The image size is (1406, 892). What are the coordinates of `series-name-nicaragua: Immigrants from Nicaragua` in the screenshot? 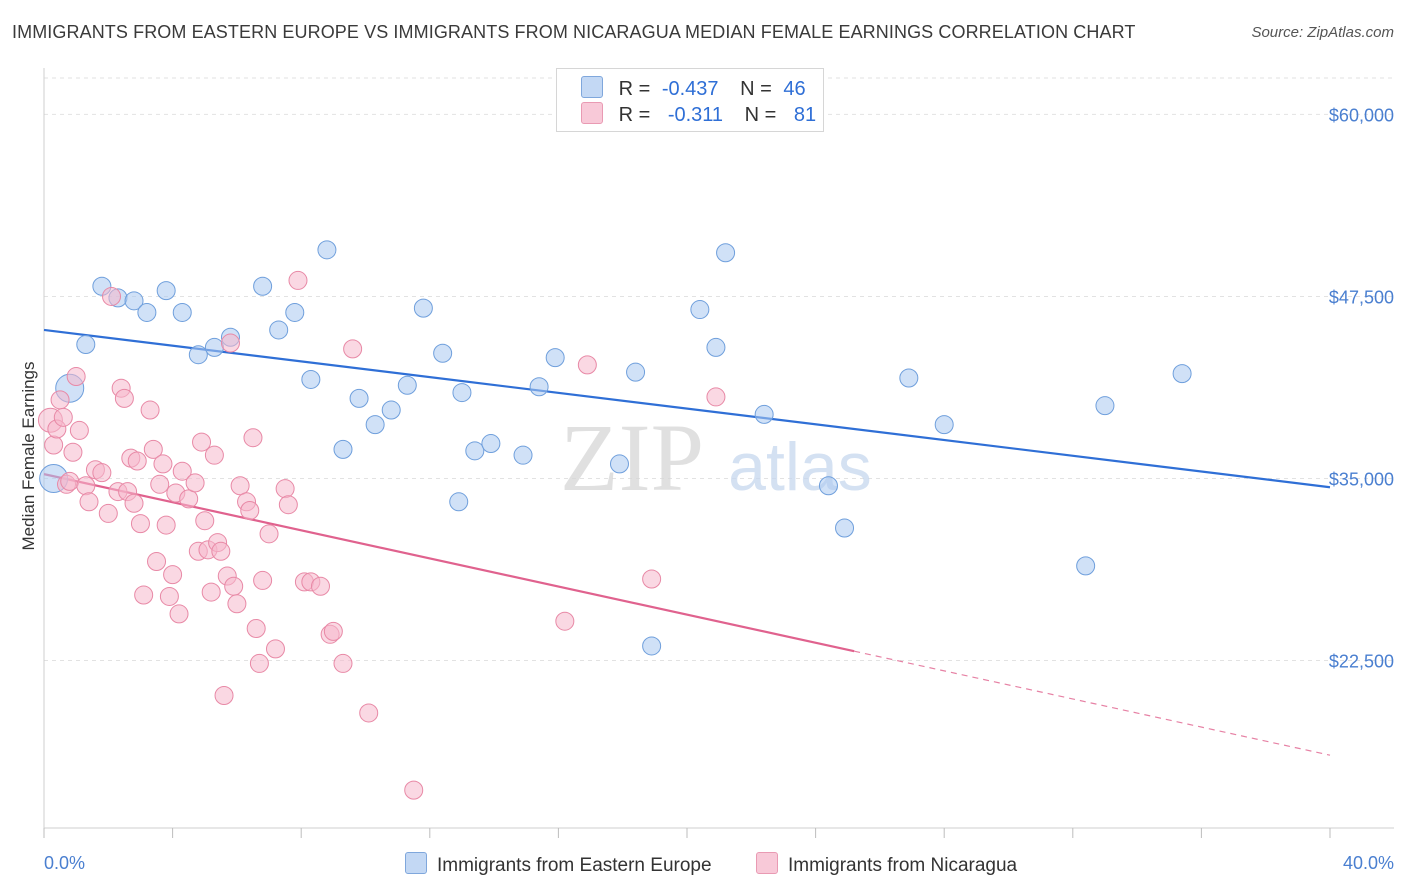 It's located at (903, 865).